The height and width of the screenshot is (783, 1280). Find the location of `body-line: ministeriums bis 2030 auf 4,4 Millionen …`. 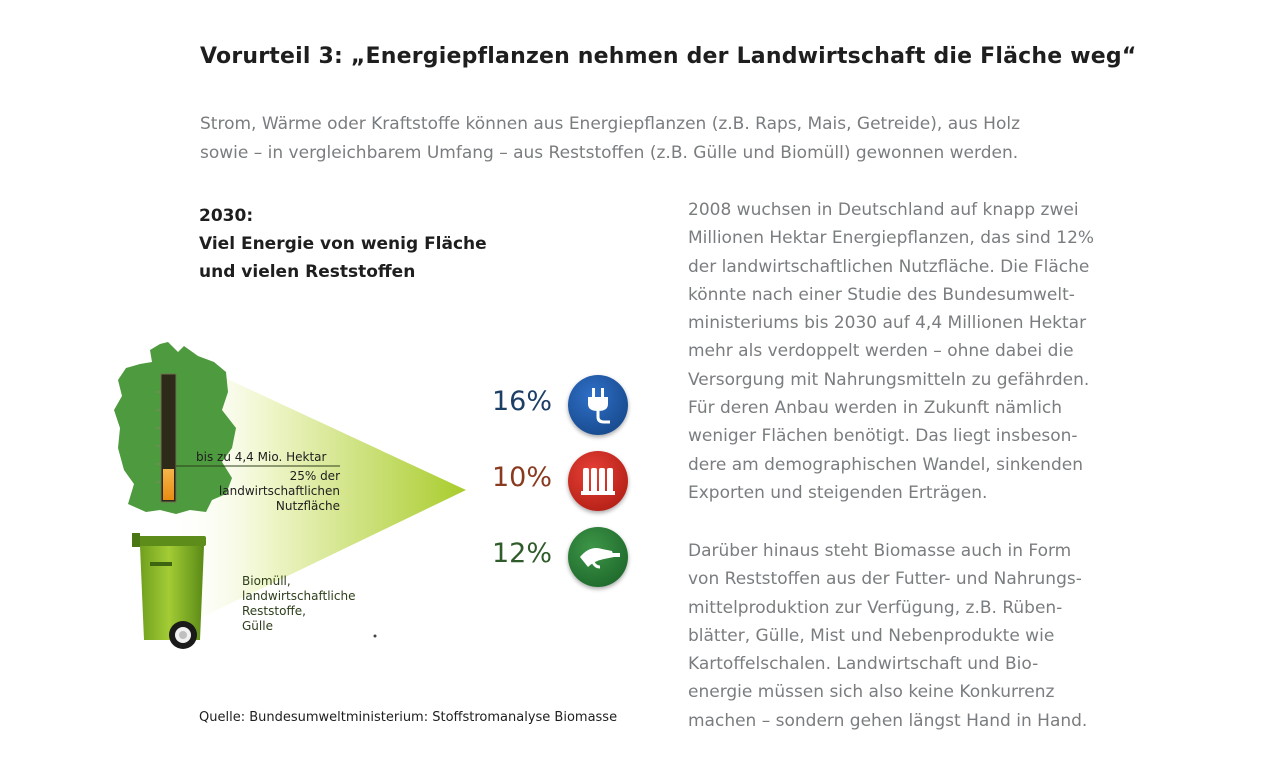

body-line: ministeriums bis 2030 auf 4,4 Millionen … is located at coordinates (887, 323).